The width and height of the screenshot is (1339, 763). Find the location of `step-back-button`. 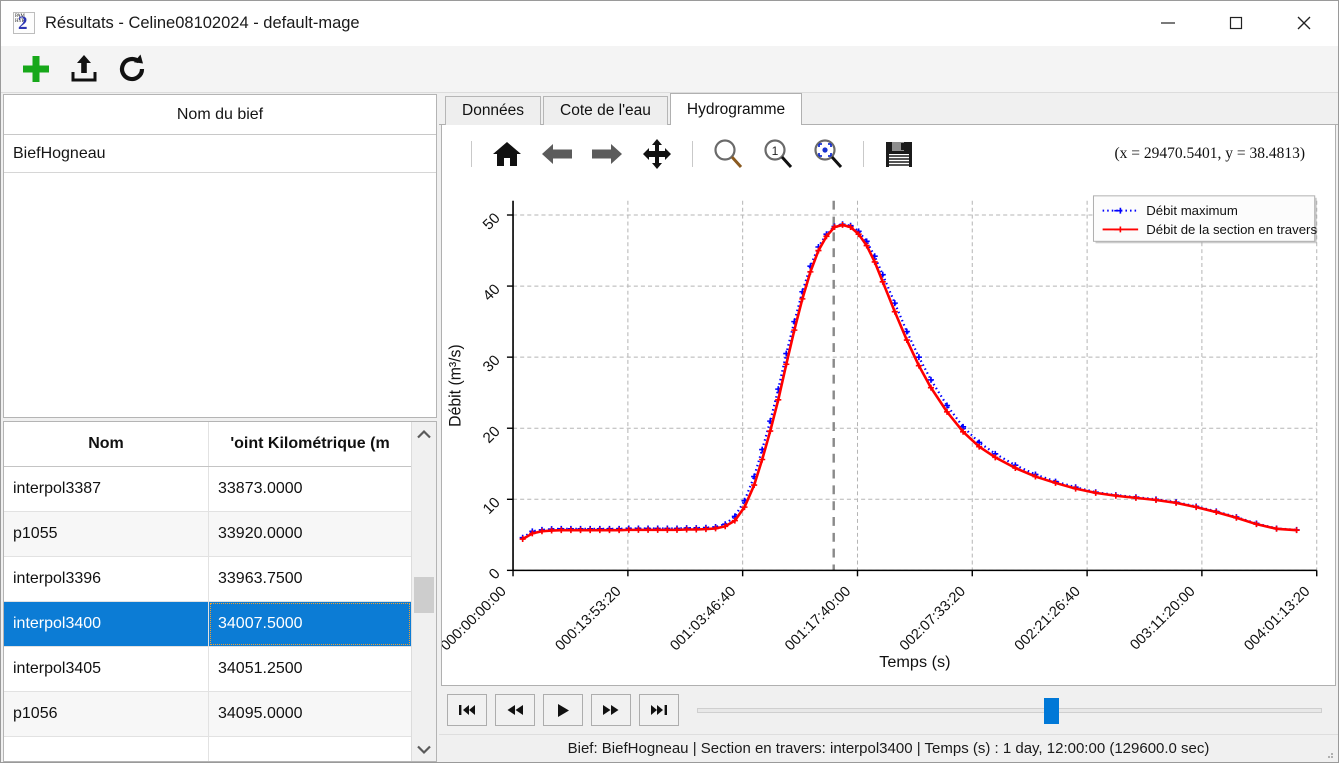

step-back-button is located at coordinates (515, 710).